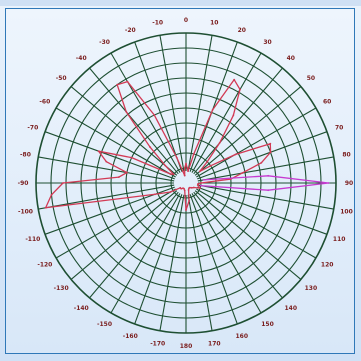 The width and height of the screenshot is (361, 361). I want to click on angle-tick-label: -160, so click(130, 336).